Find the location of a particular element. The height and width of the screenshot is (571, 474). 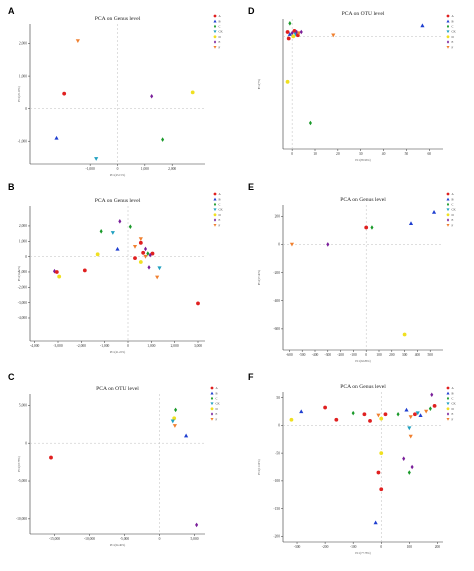

panel-letter: F is located at coordinates (251, 377).